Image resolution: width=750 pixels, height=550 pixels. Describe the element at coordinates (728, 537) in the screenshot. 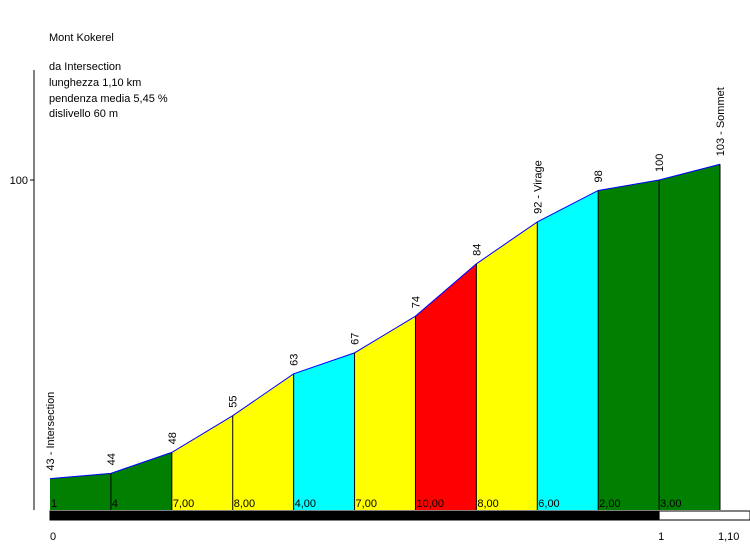

I see `x-tick-label: 1,10` at that location.